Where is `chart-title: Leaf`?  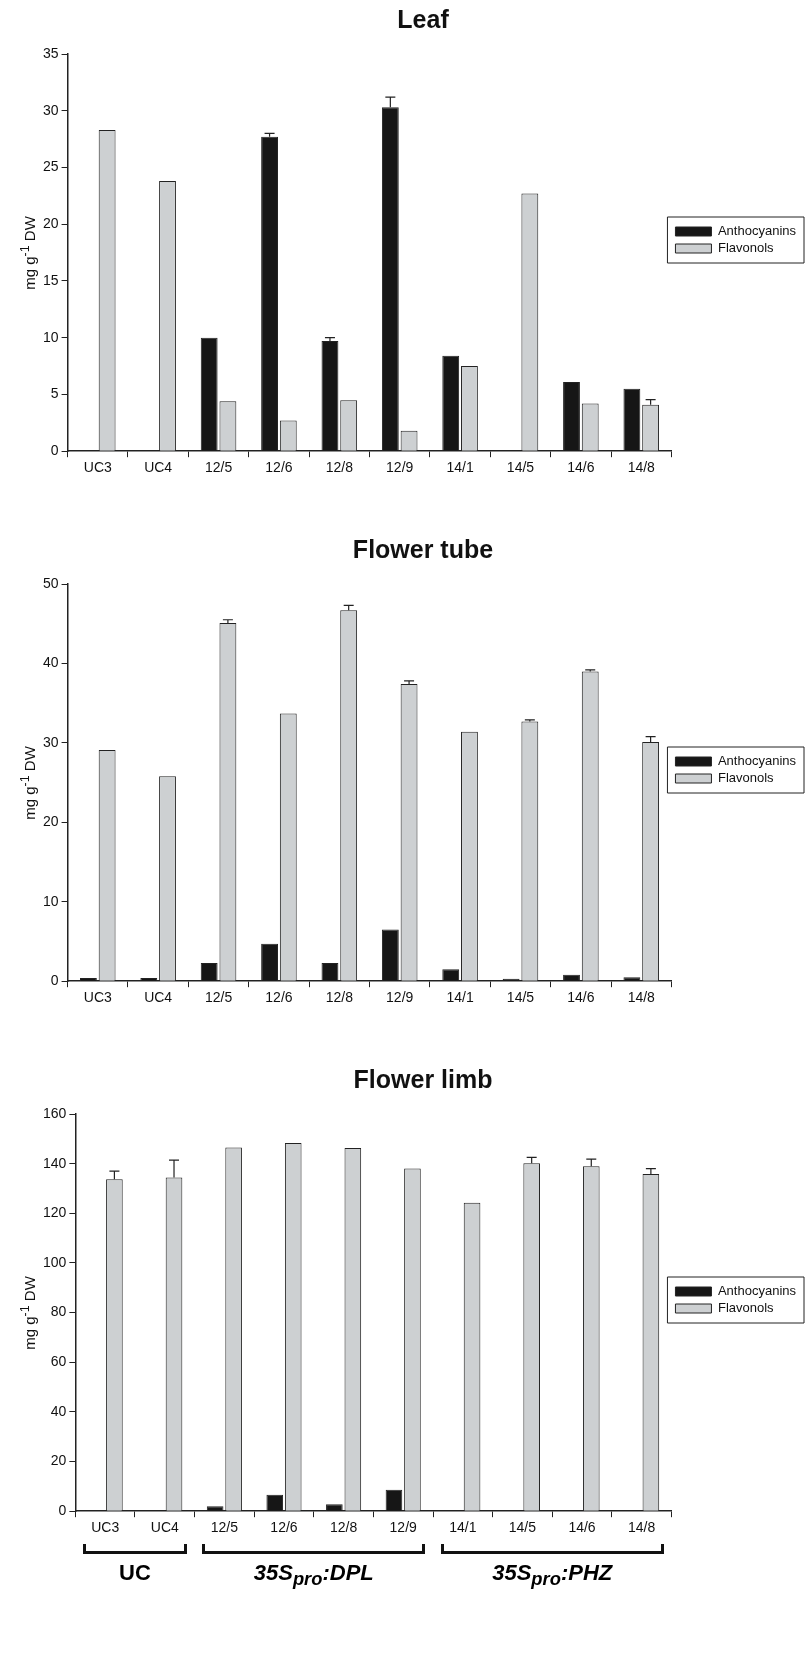 chart-title: Leaf is located at coordinates (423, 18).